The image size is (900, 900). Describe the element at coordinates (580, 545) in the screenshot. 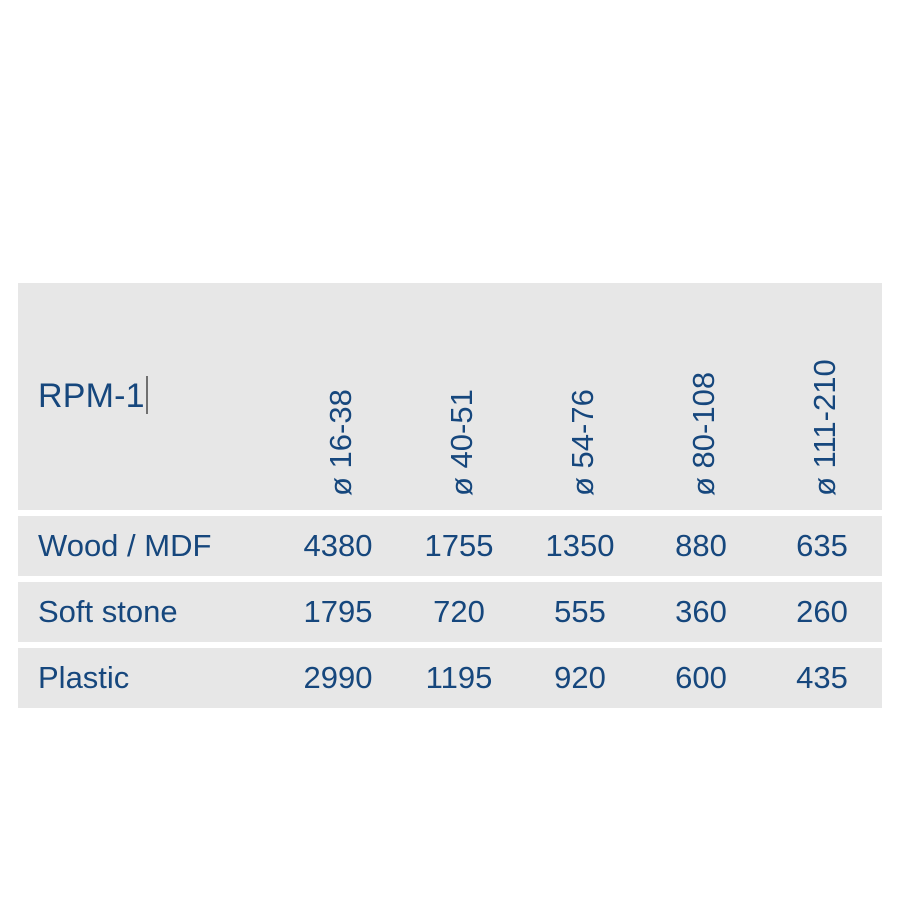

I see `table-cell: 1350` at that location.